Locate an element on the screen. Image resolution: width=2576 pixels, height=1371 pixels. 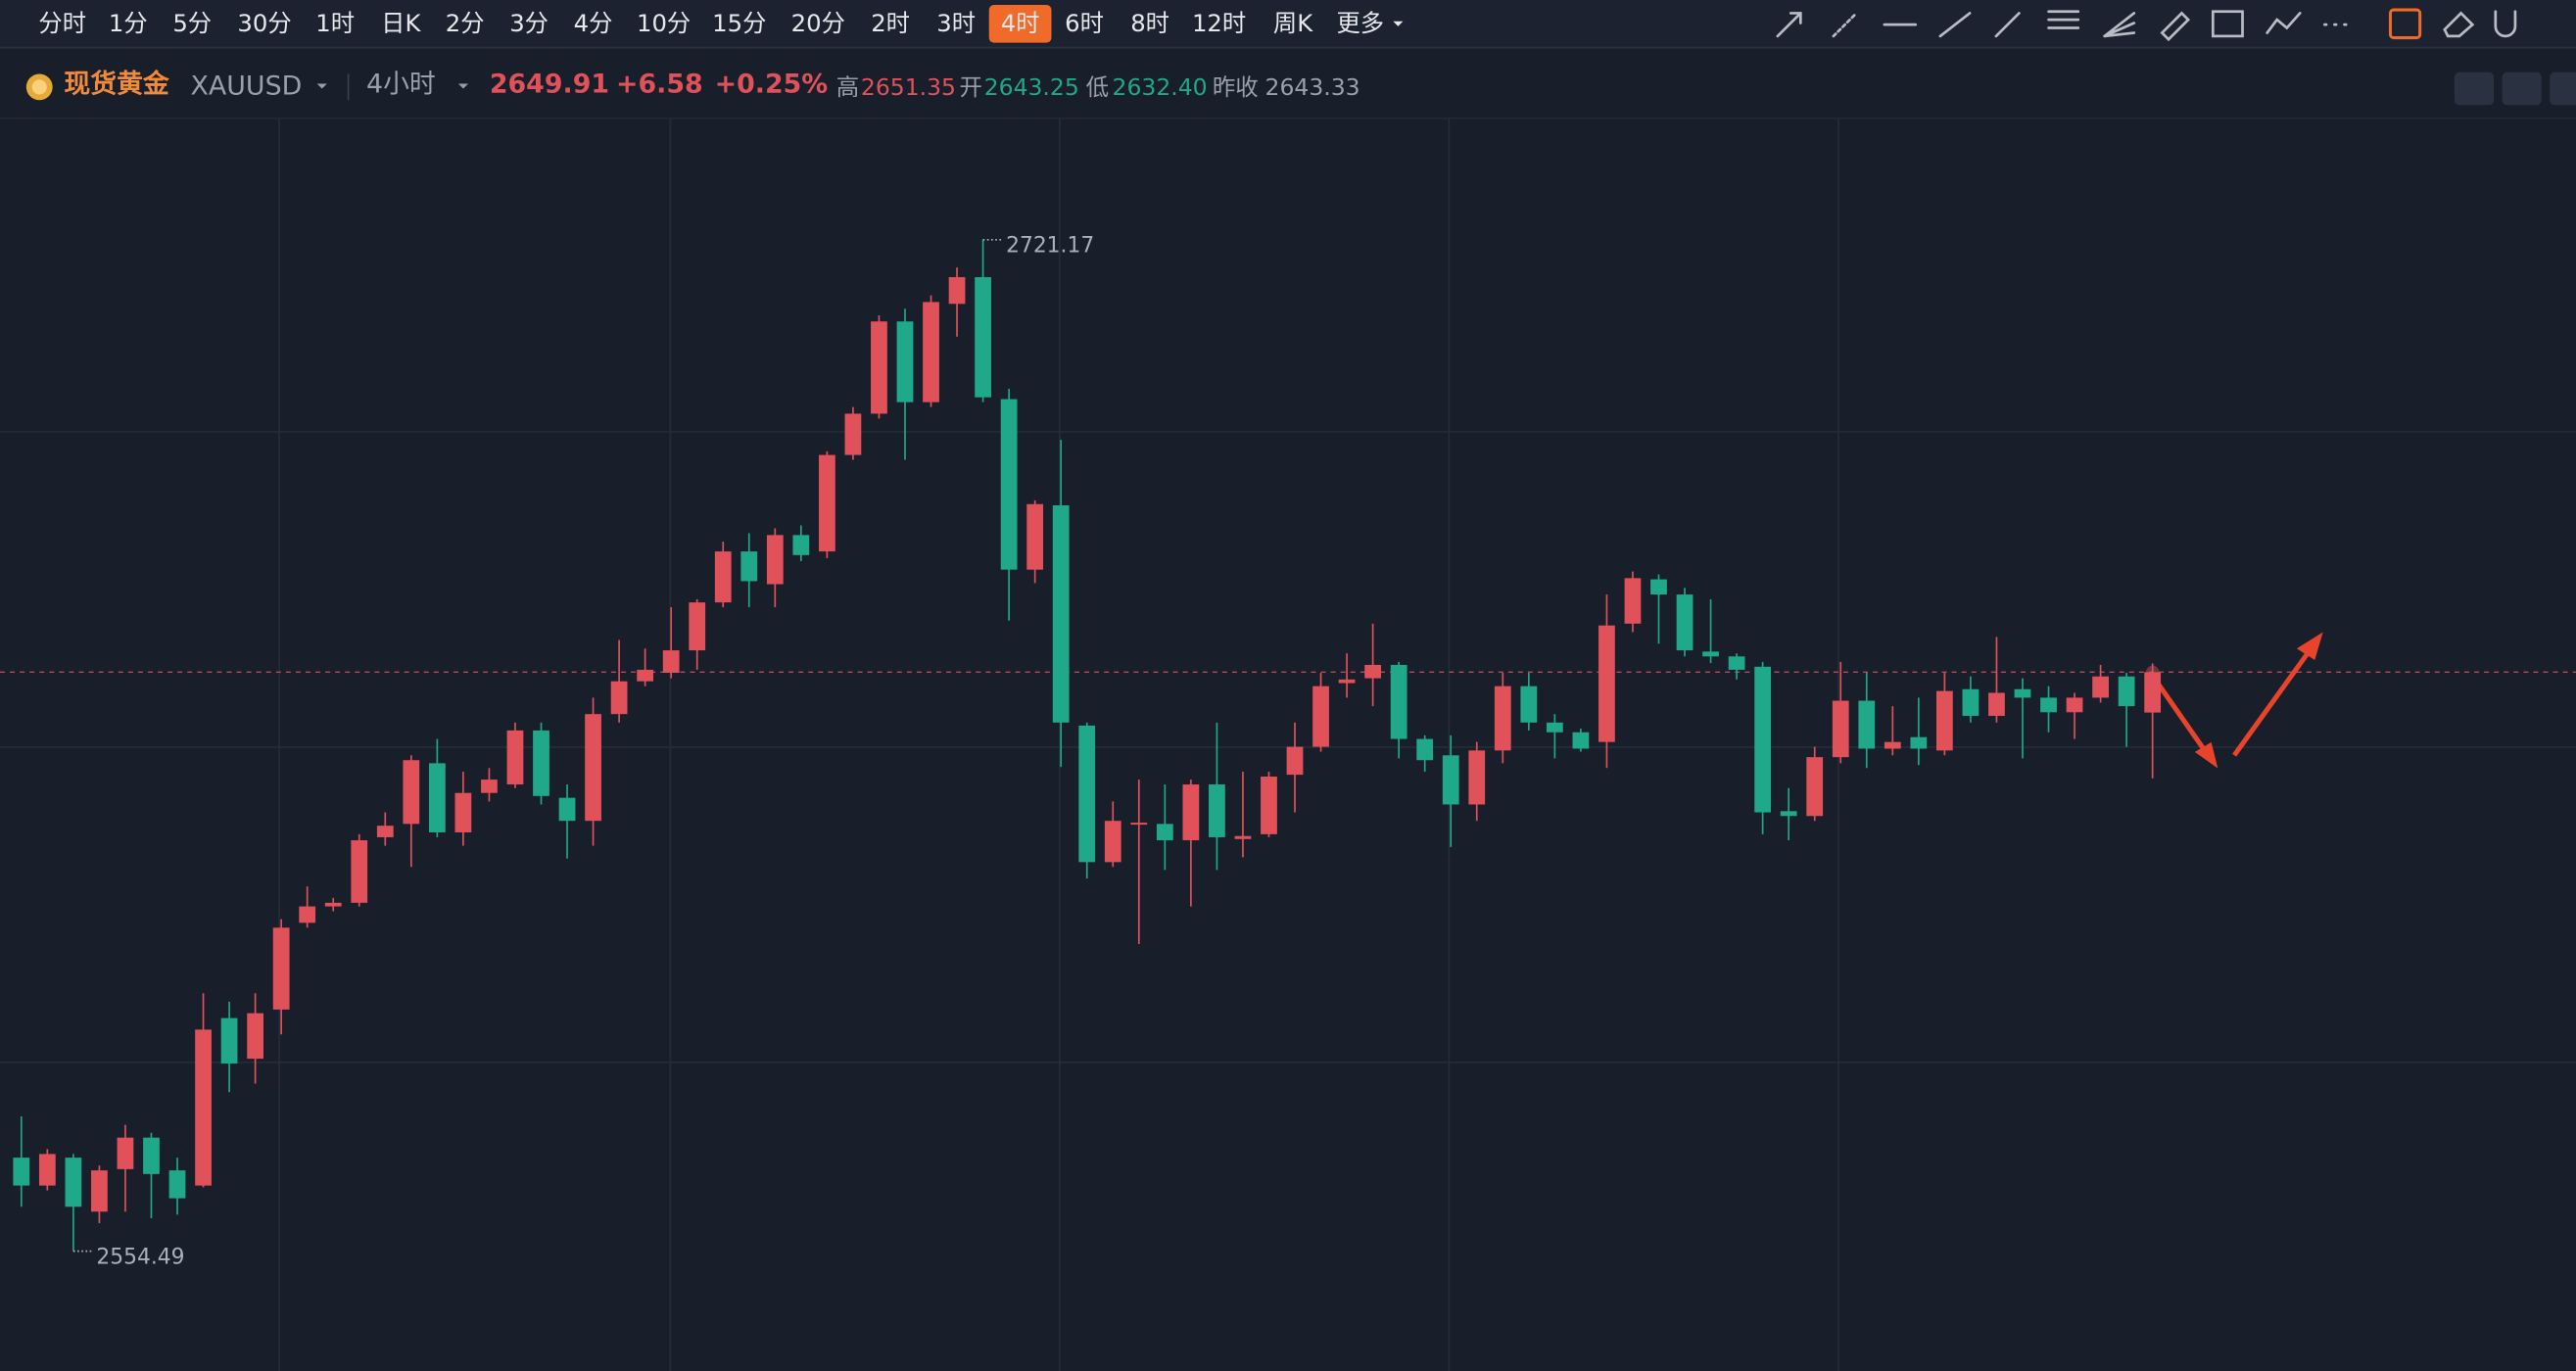
interval-tab: 1时 is located at coordinates (335, 23).